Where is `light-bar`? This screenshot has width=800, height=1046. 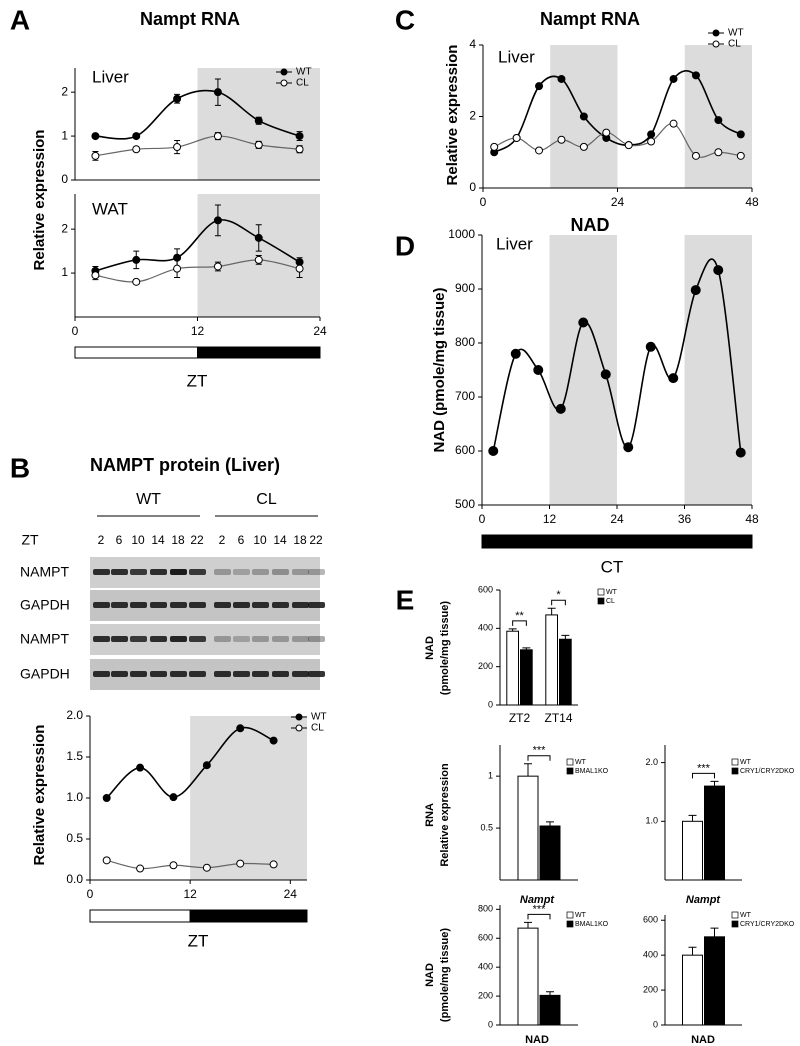
light-bar is located at coordinates (140, 916).